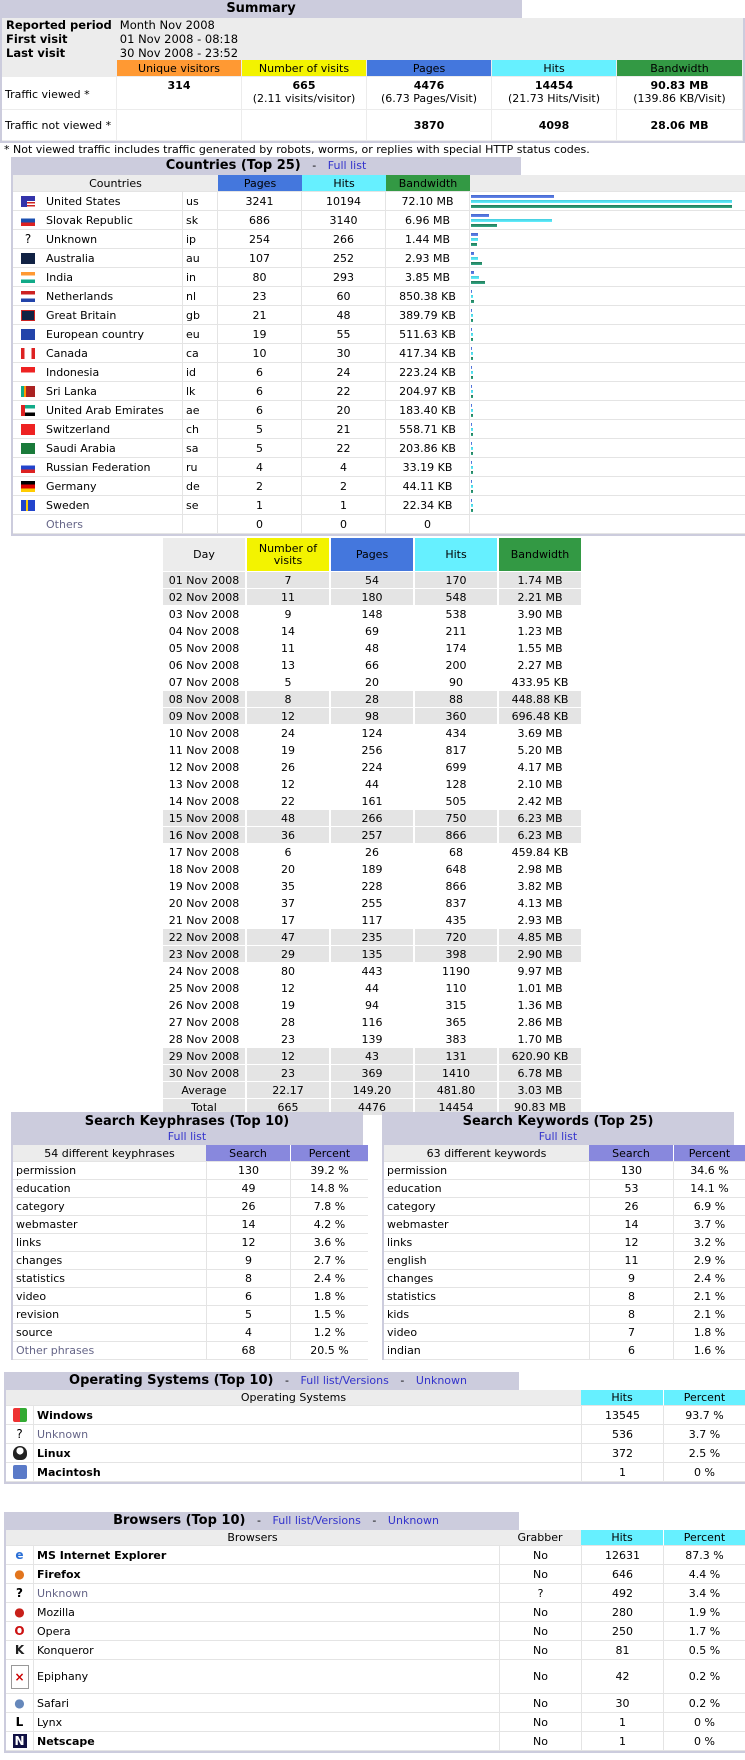  What do you see at coordinates (190, 1279) in the screenshot?
I see `search-term-row: statistics 8 2.4 %` at bounding box center [190, 1279].